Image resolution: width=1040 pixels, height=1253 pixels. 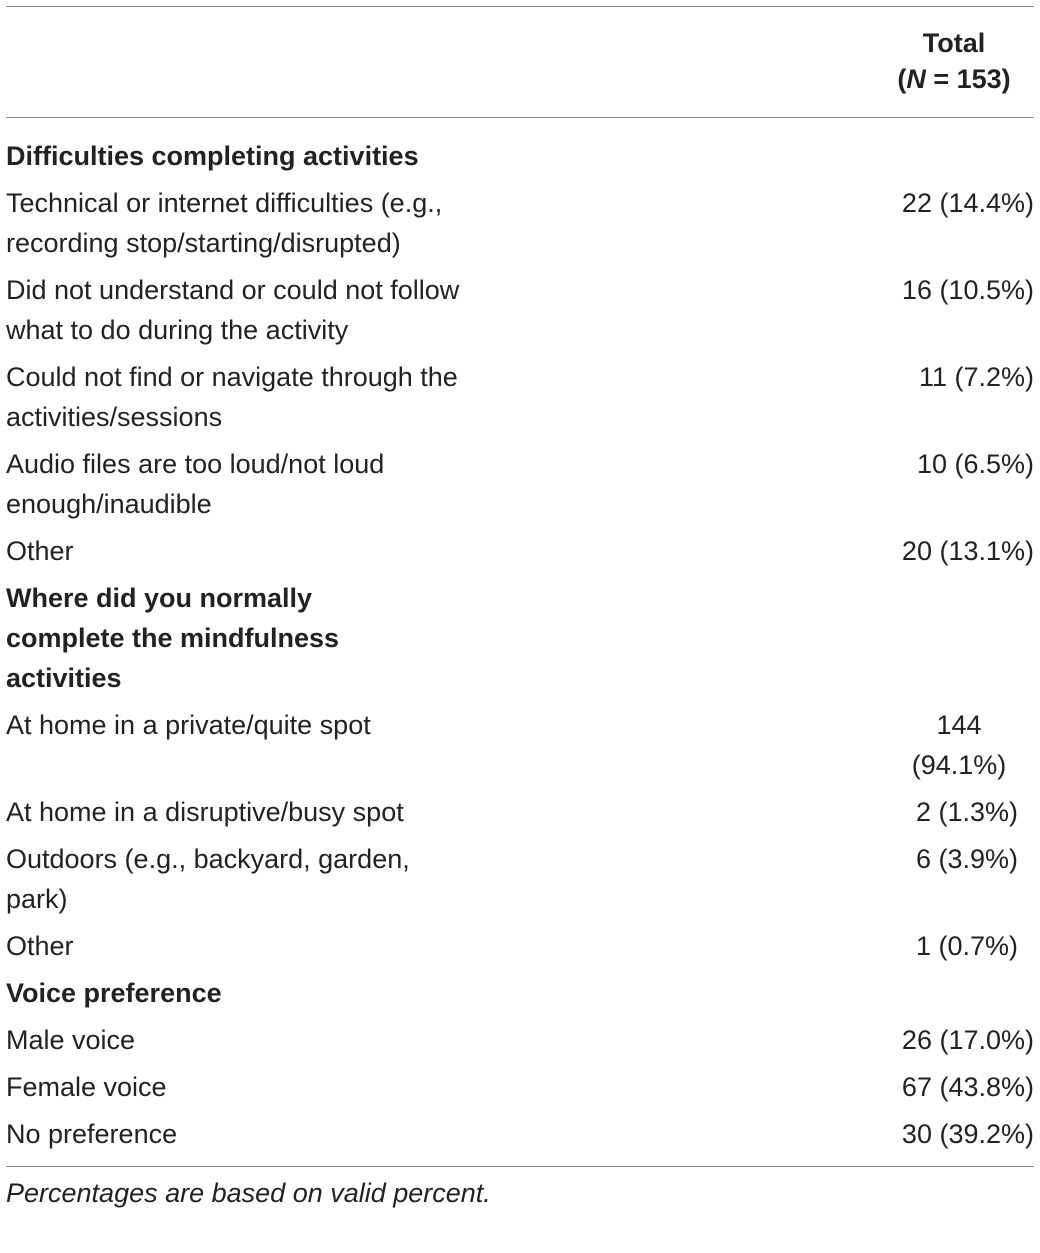 I want to click on row-label: Outdoors (e.g., backyard, garden, park), so click(x=208, y=879).